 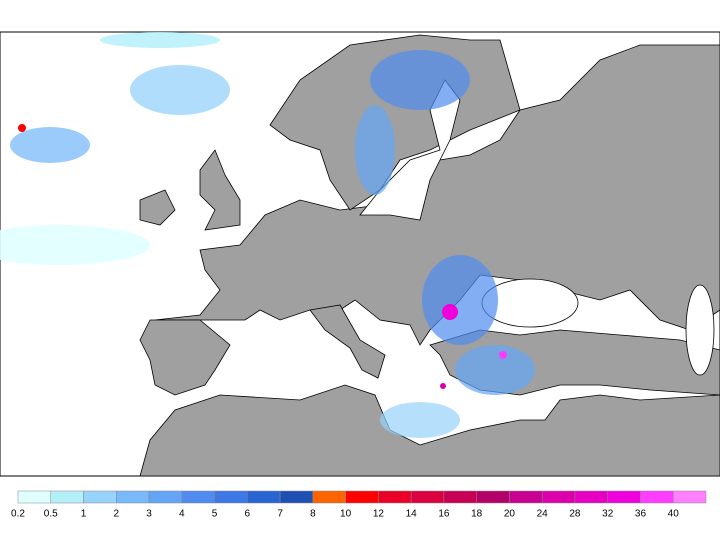 What do you see at coordinates (477, 514) in the screenshot?
I see `legend-label: 18` at bounding box center [477, 514].